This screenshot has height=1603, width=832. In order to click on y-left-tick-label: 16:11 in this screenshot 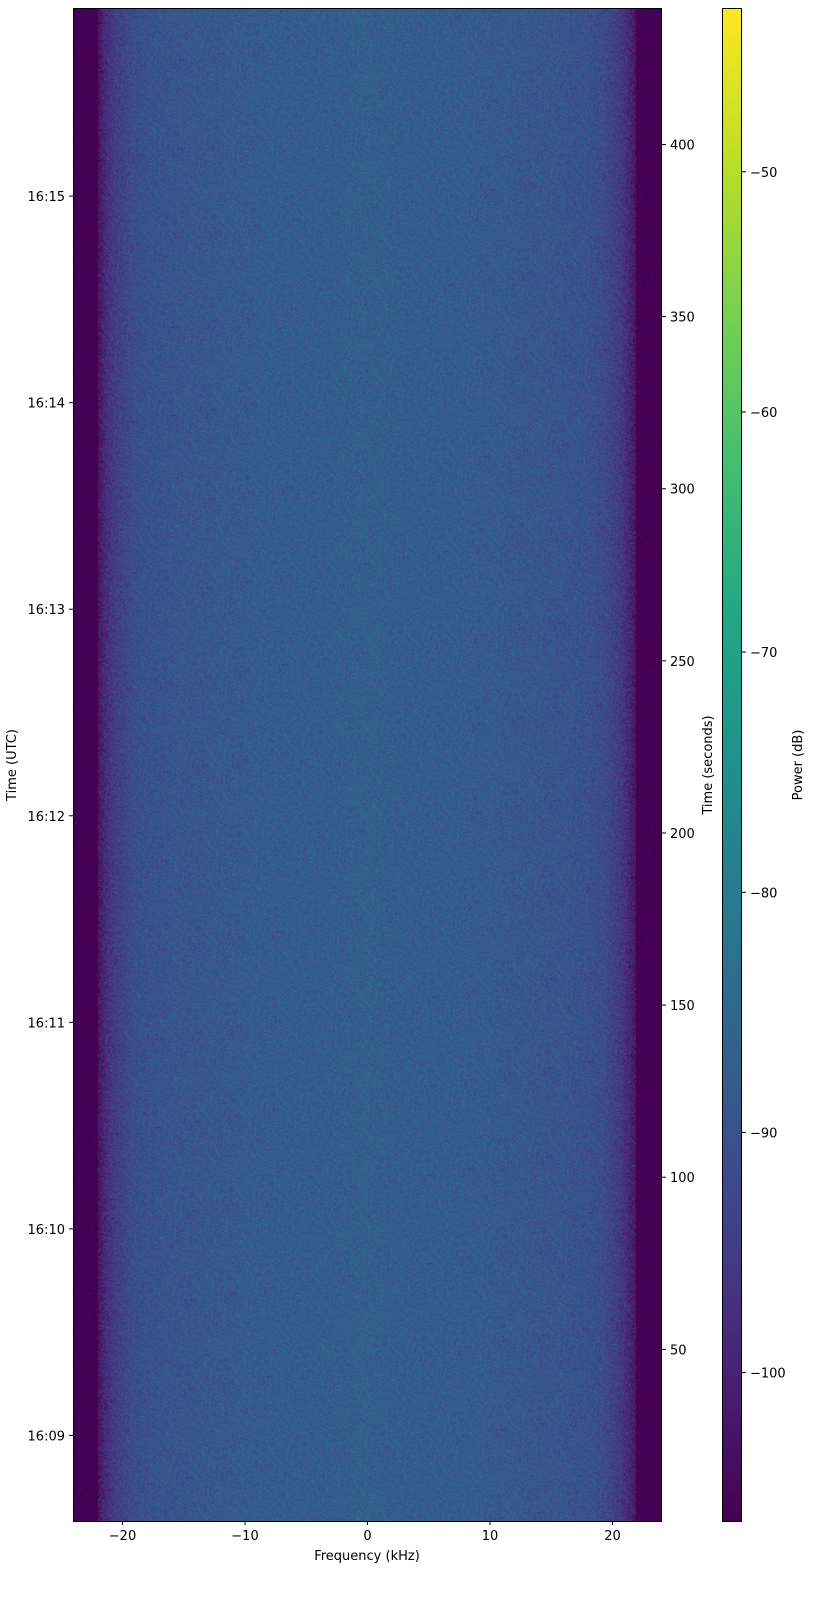, I will do `click(46, 1023)`.